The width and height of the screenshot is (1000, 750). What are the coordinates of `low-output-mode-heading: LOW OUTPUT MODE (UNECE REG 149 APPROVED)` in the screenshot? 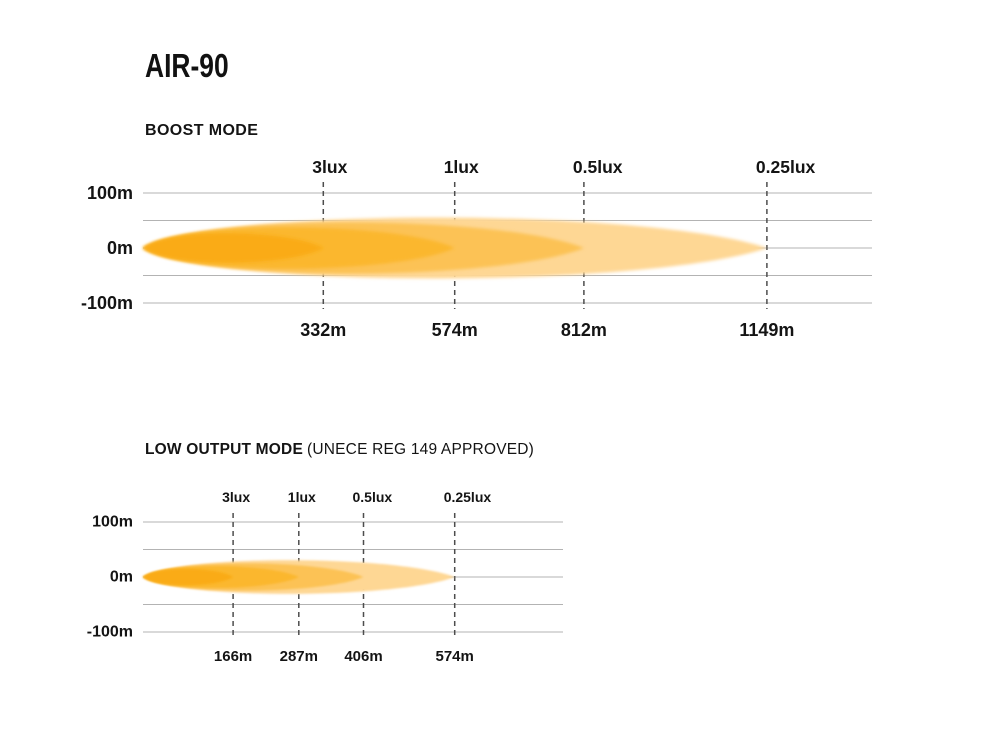 It's located at (339, 450).